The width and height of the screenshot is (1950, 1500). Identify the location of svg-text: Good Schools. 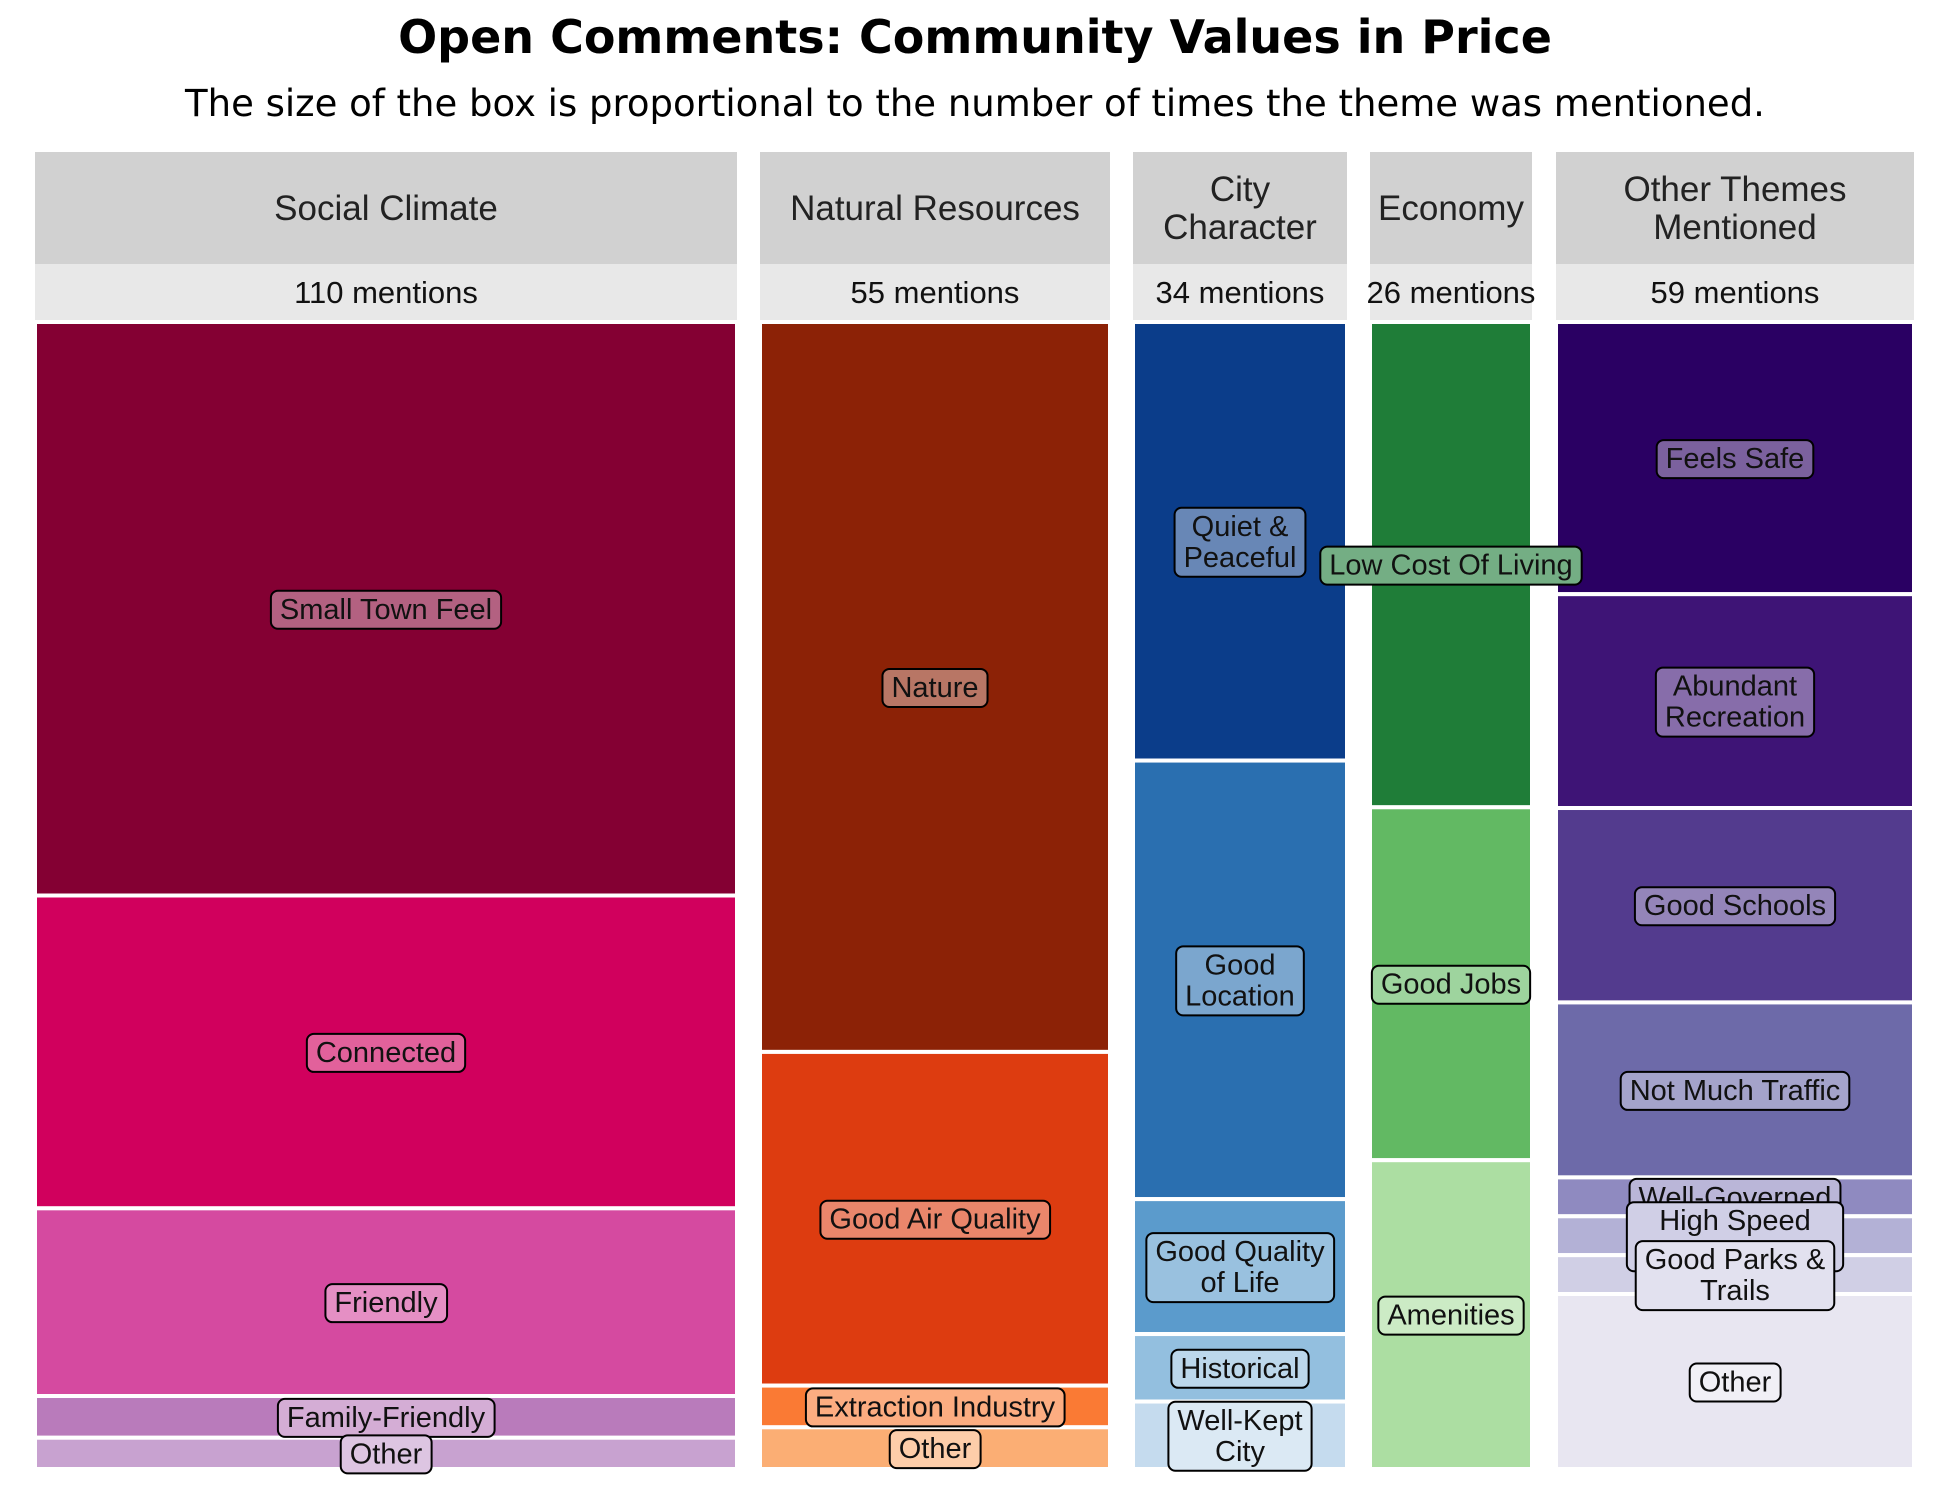
(1735, 906).